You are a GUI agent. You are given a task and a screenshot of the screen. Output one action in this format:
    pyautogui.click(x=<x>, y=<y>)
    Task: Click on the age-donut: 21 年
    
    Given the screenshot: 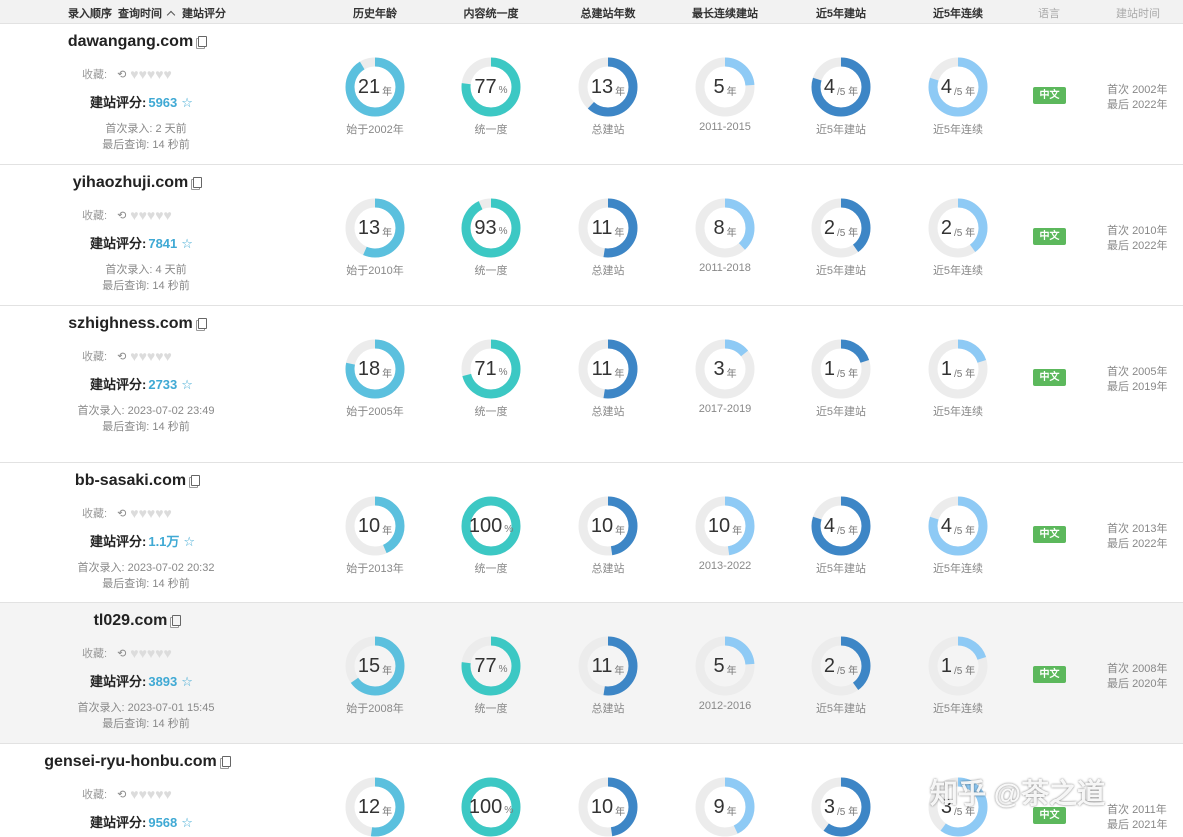 What is the action you would take?
    pyautogui.click(x=375, y=87)
    